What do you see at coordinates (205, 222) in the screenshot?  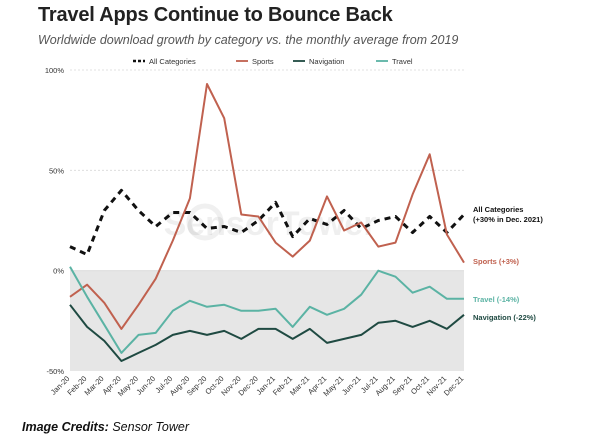 I see `watermark-logo-icon` at bounding box center [205, 222].